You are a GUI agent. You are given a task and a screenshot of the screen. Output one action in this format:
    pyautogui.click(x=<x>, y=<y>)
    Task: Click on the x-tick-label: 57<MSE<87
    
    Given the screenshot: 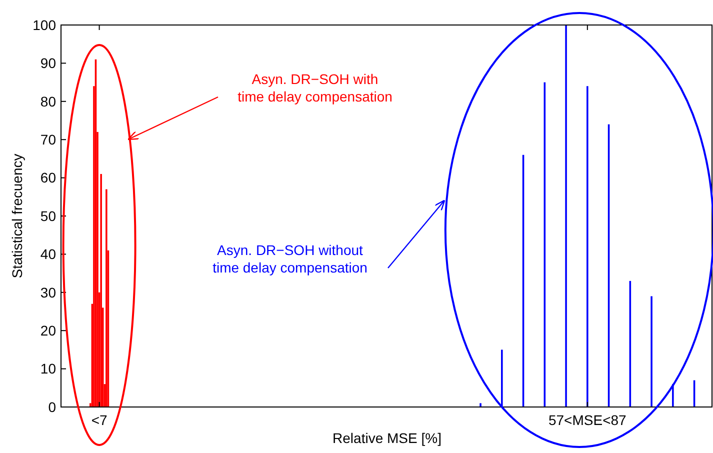 What is the action you would take?
    pyautogui.click(x=587, y=420)
    